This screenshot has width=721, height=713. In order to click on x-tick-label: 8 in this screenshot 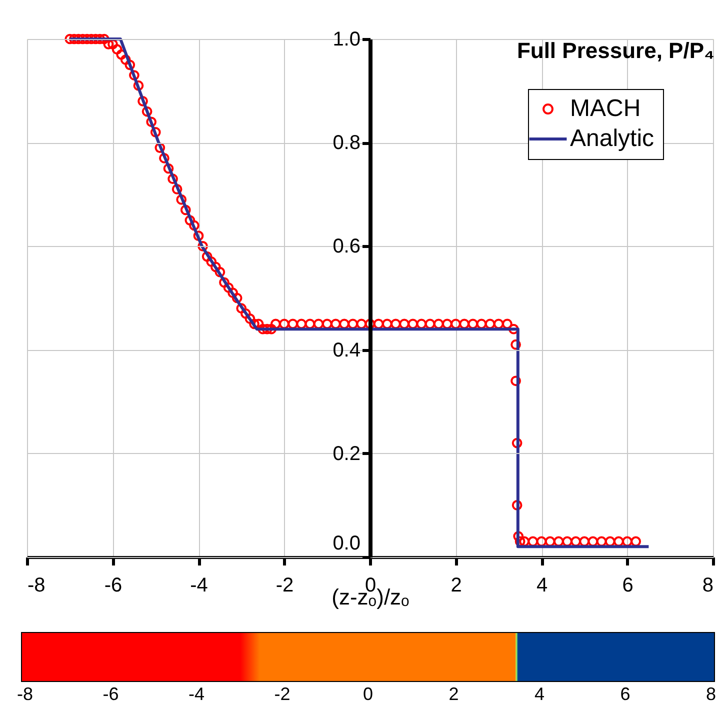, I will do `click(711, 694)`.